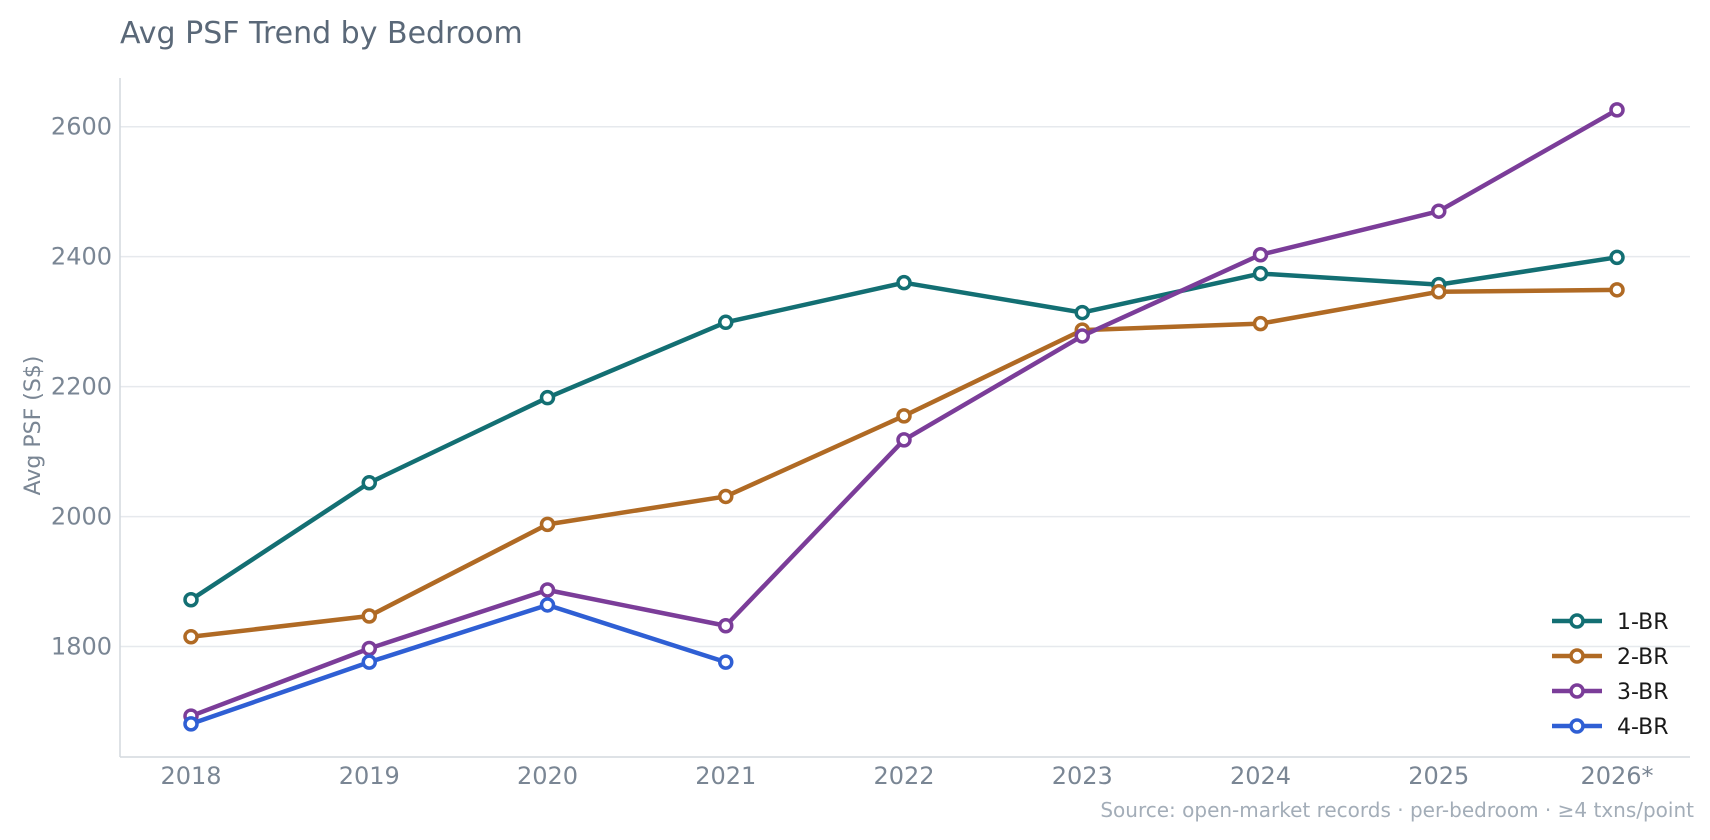  I want to click on data-point-4-br-2021, so click(726, 662).